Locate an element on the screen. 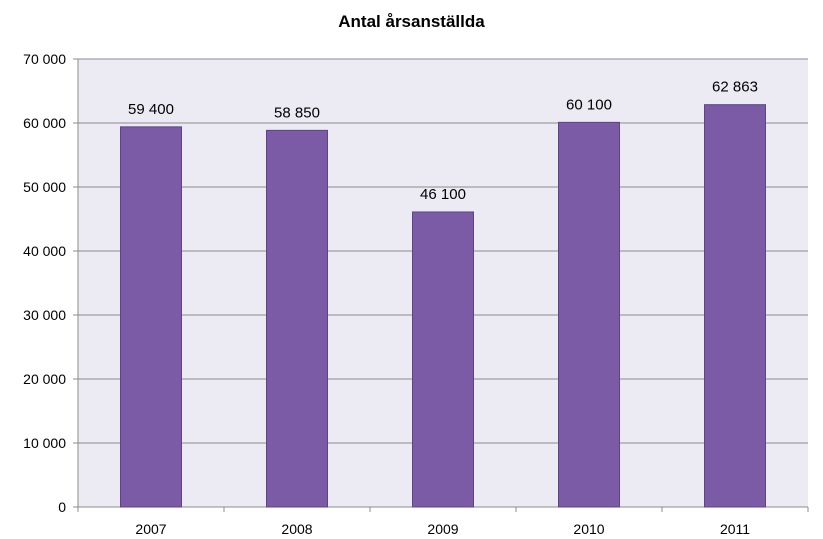 The height and width of the screenshot is (539, 823). bar-2007 is located at coordinates (151, 317).